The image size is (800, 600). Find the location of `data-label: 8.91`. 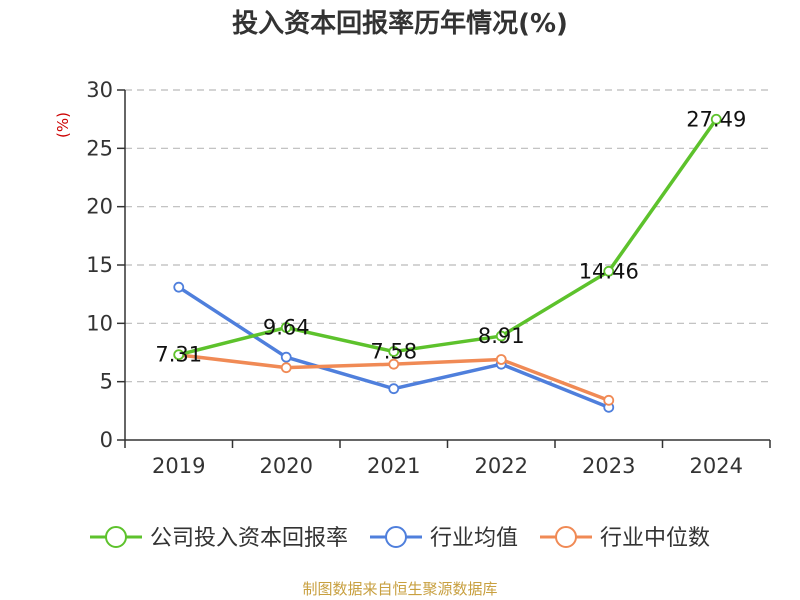

data-label: 8.91 is located at coordinates (501, 336).